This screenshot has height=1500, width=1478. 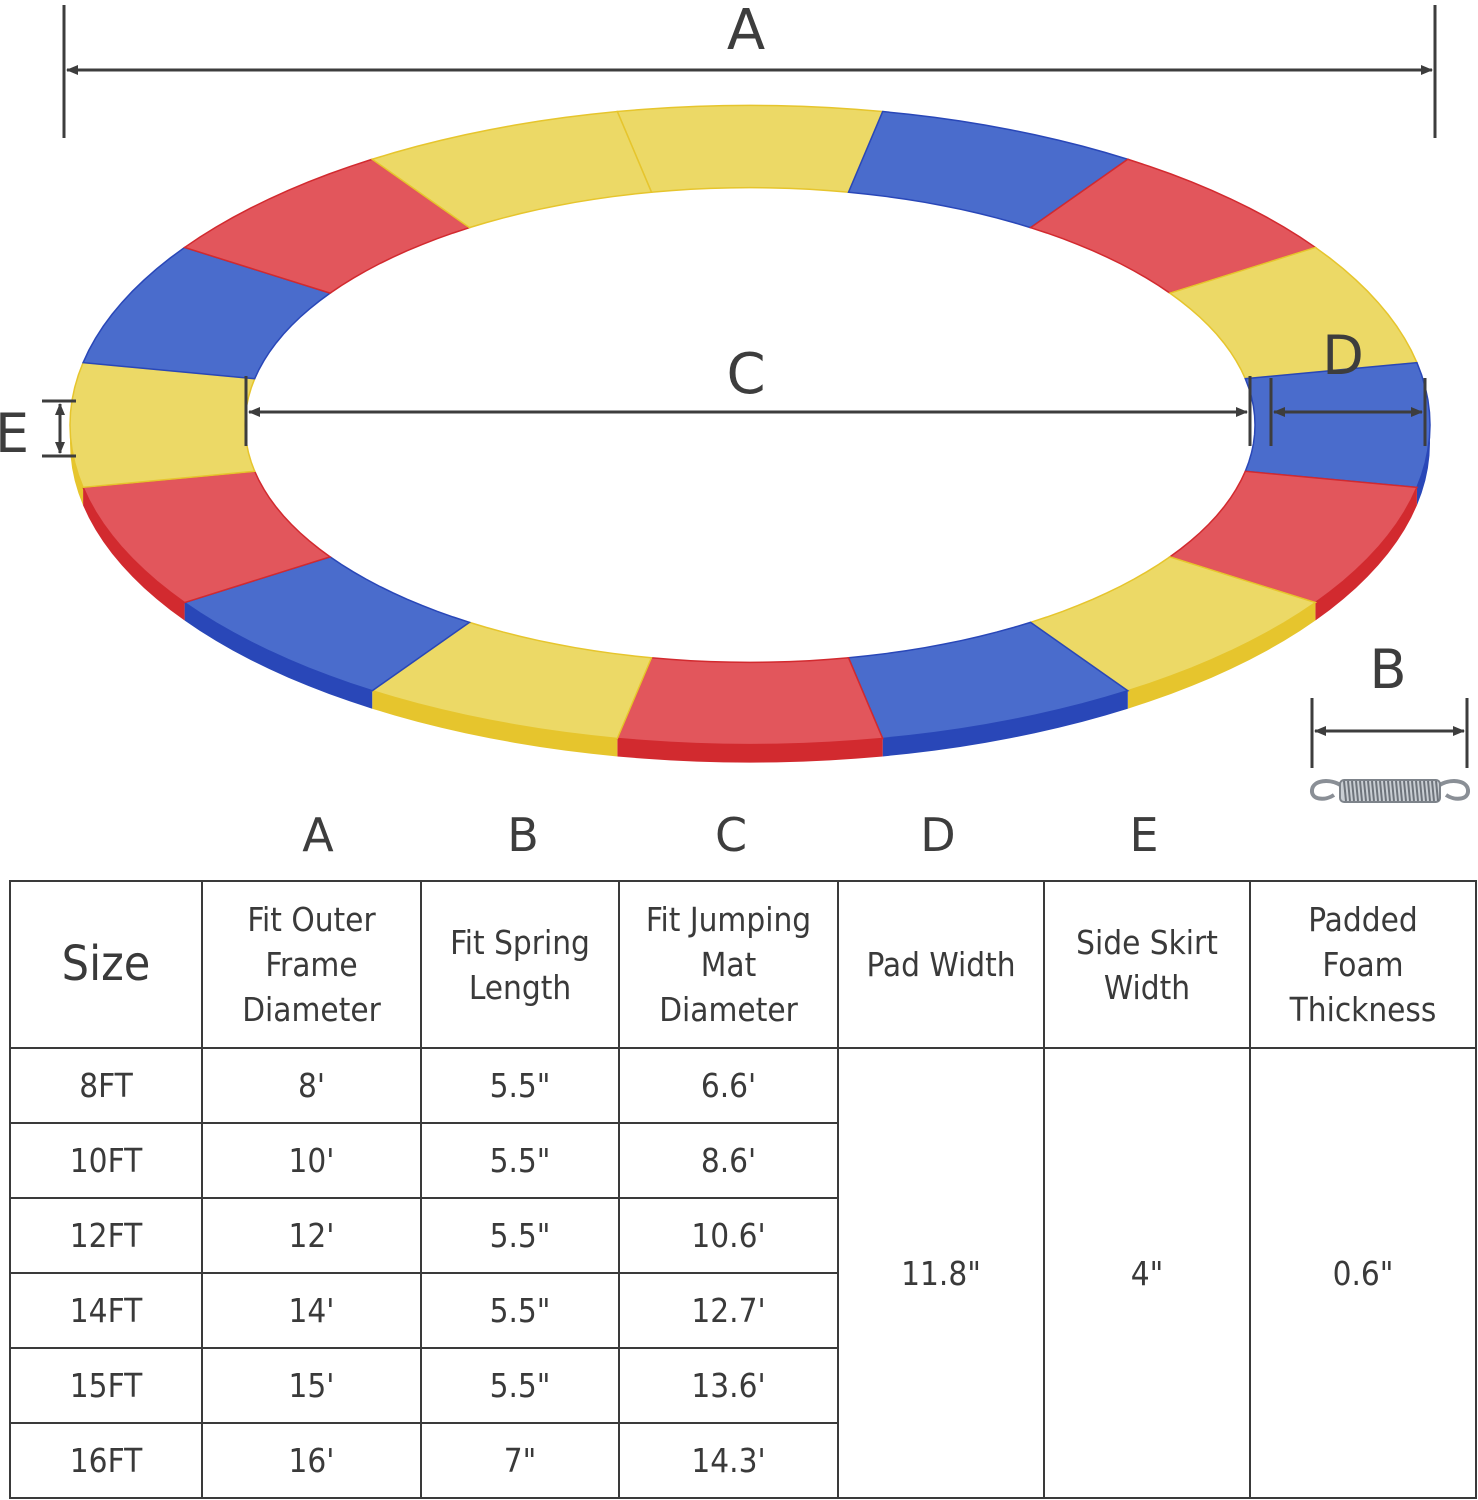 I want to click on header-line: Thickness, so click(x=1363, y=1009).